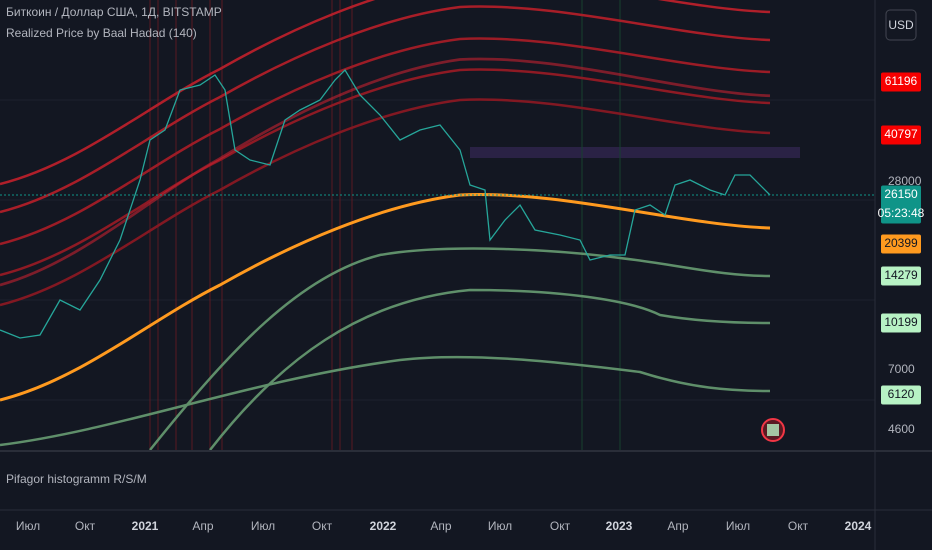 The width and height of the screenshot is (932, 550). What do you see at coordinates (635, 152) in the screenshot?
I see `zone` at bounding box center [635, 152].